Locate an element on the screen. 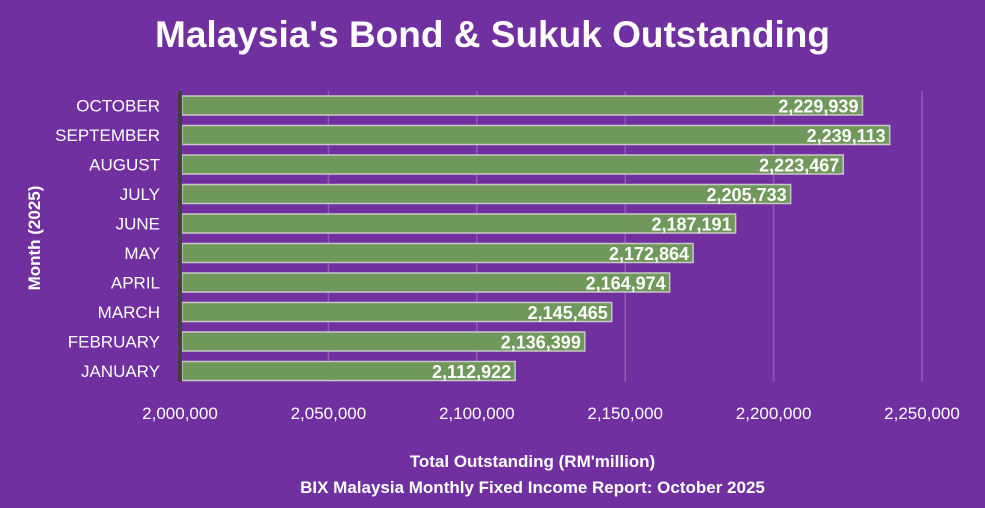 This screenshot has height=508, width=985. data-label: 2,145,465 is located at coordinates (568, 313).